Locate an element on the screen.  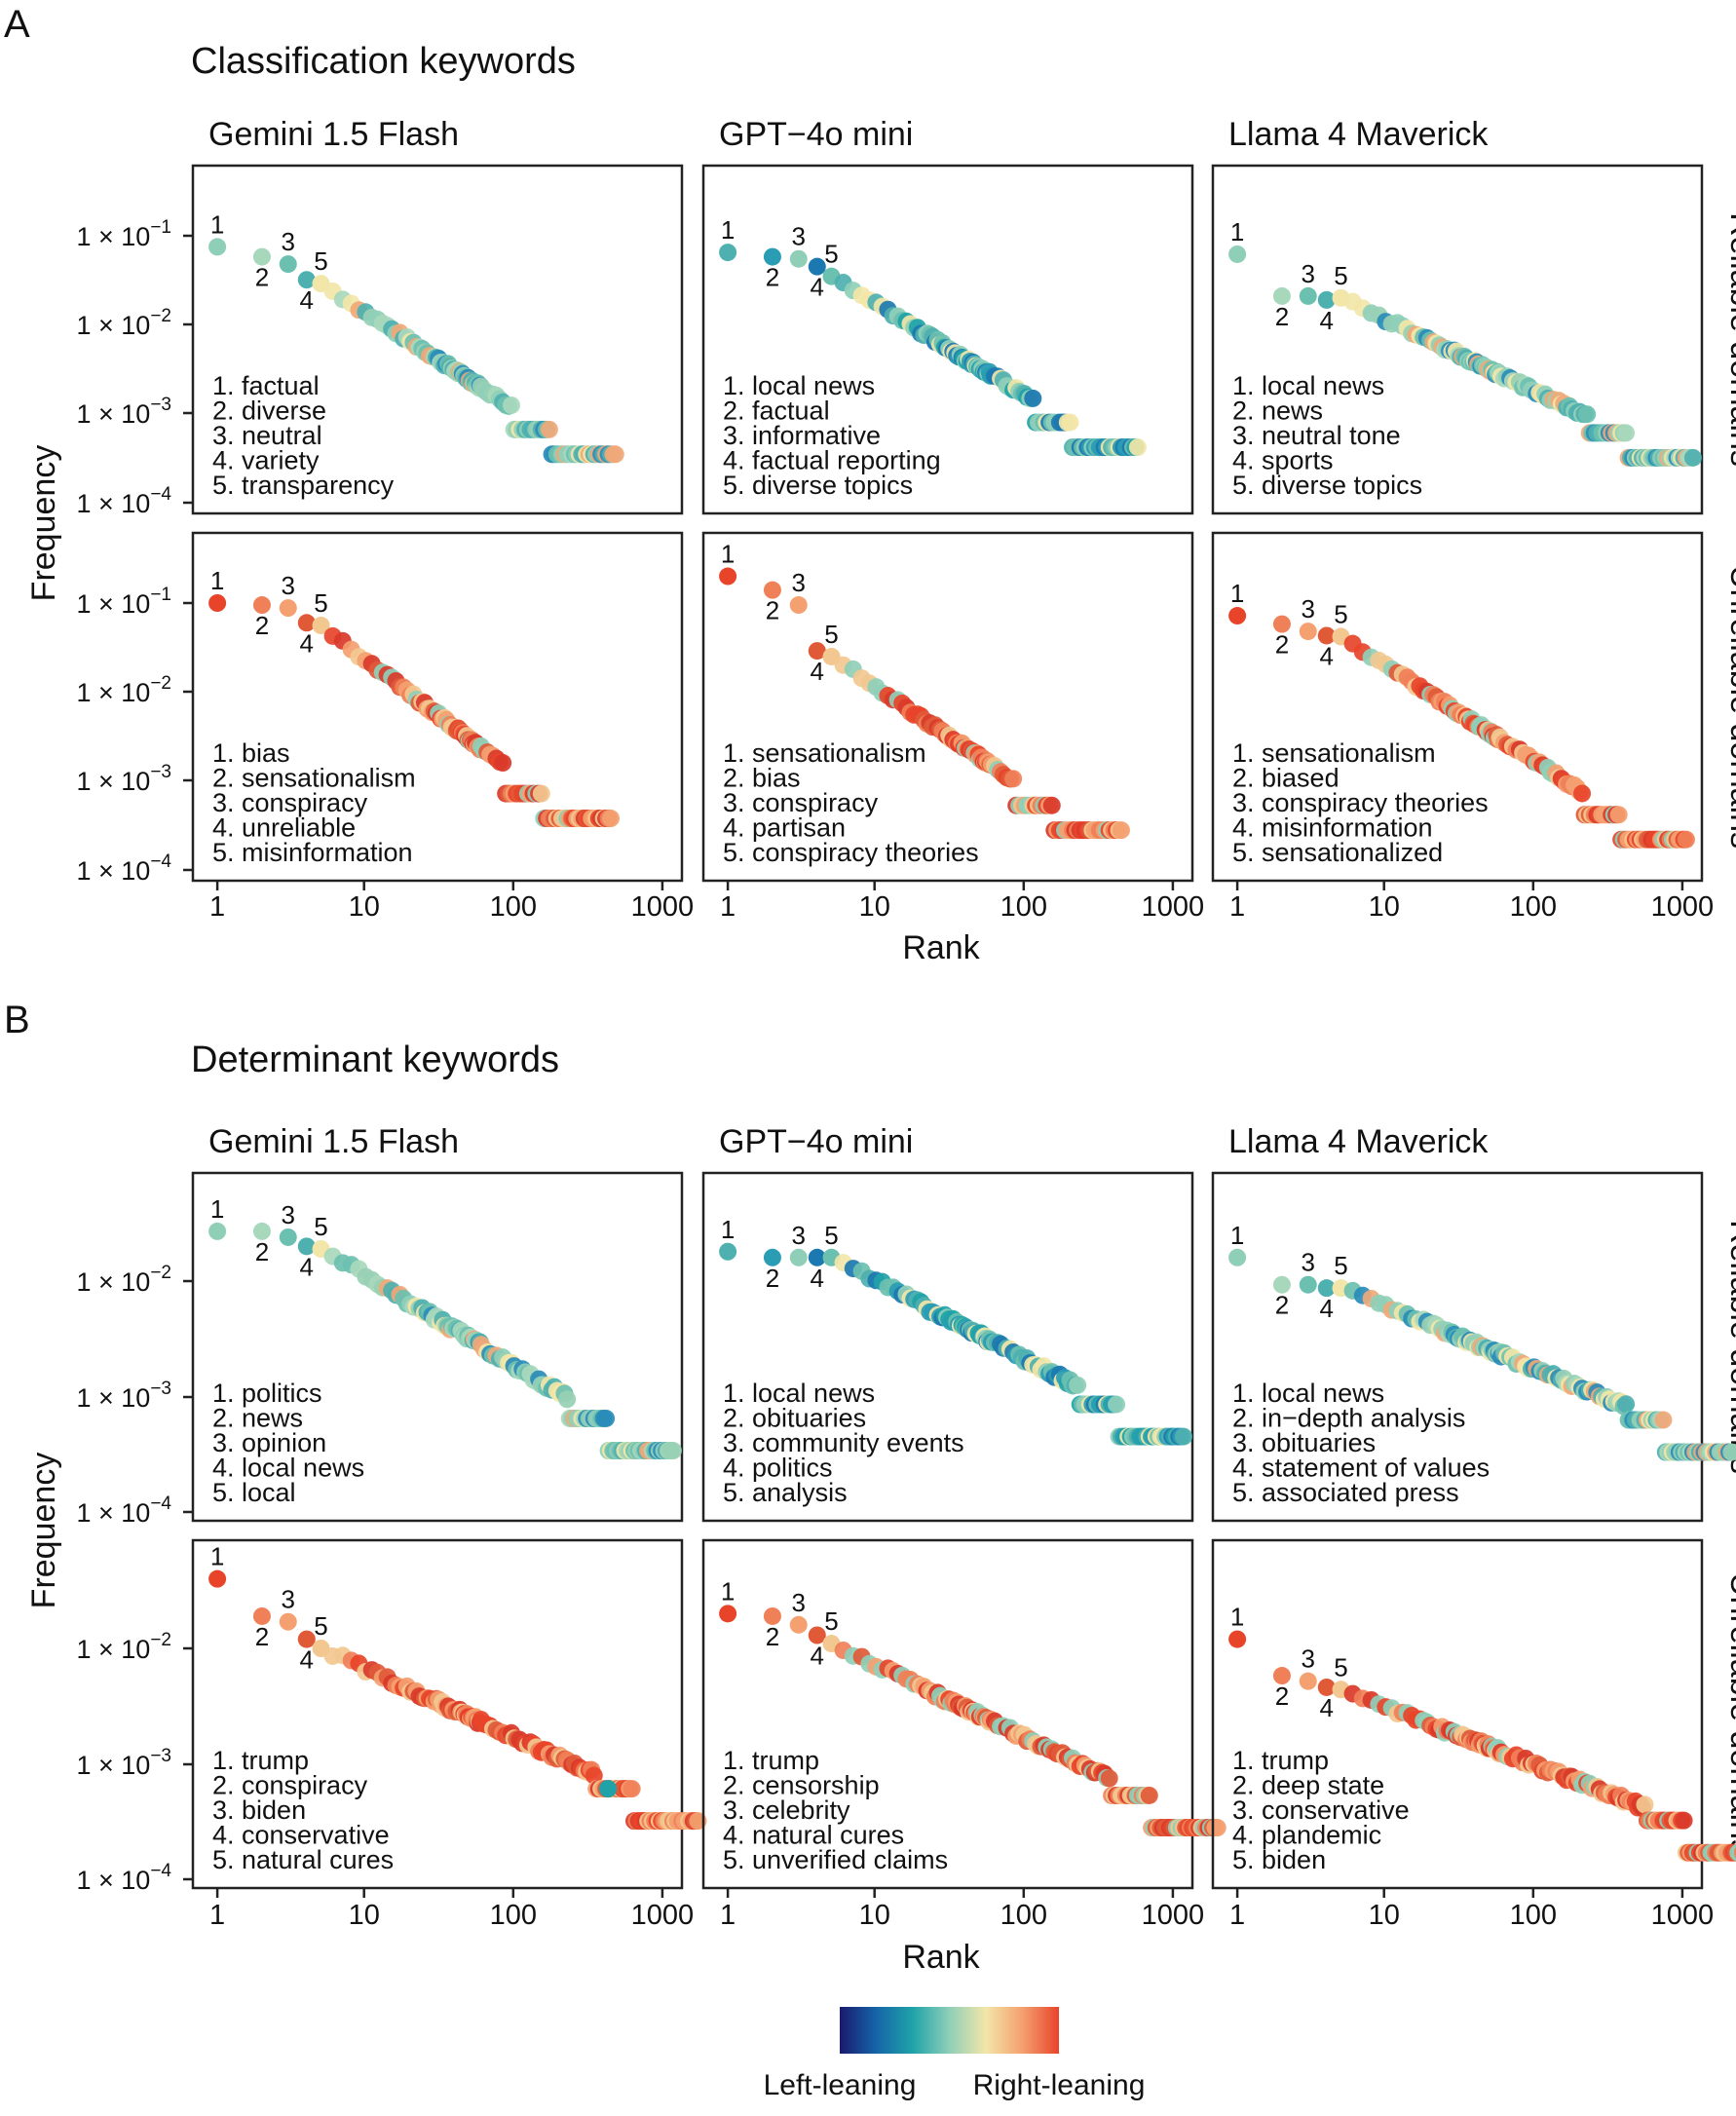
keyword-list-item: 3. opinion is located at coordinates (269, 1442).